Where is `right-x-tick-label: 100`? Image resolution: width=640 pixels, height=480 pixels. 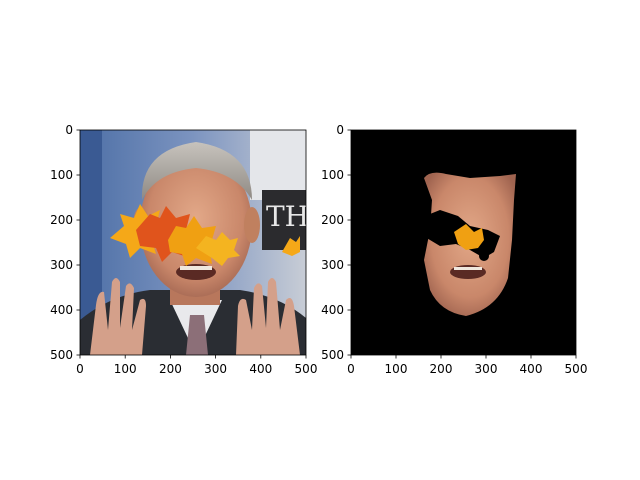 right-x-tick-label: 100 is located at coordinates (396, 369).